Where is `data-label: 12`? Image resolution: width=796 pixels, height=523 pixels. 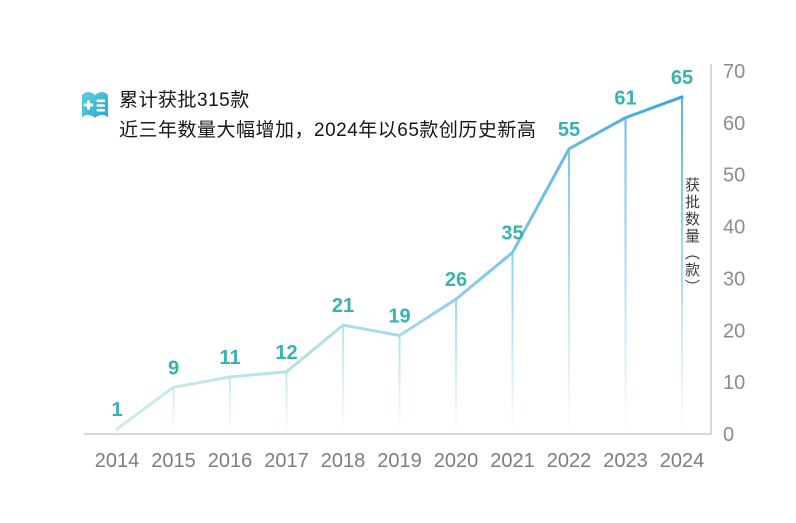
data-label: 12 is located at coordinates (286, 353).